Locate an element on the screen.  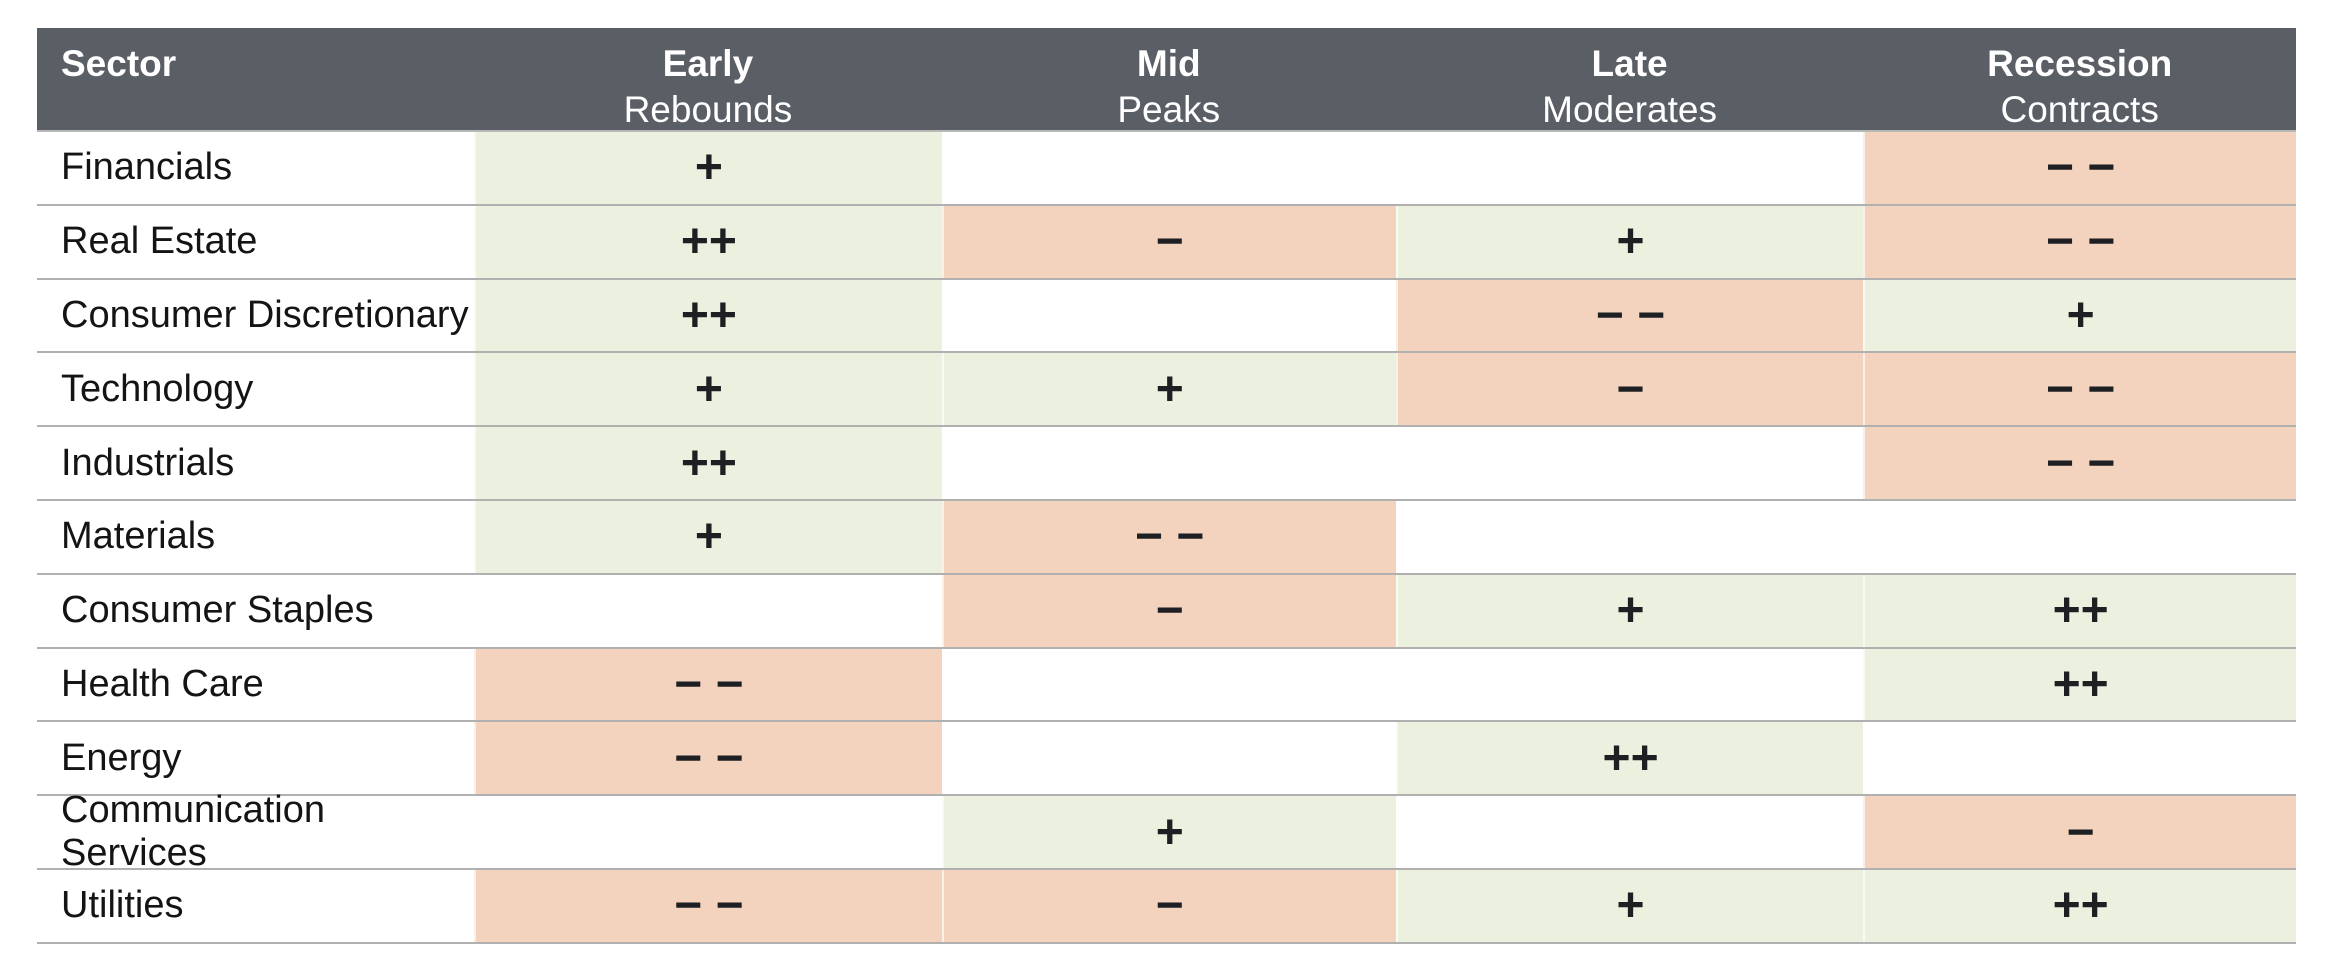
header-cell-mid: Mid Peaks is located at coordinates (1169, 79).